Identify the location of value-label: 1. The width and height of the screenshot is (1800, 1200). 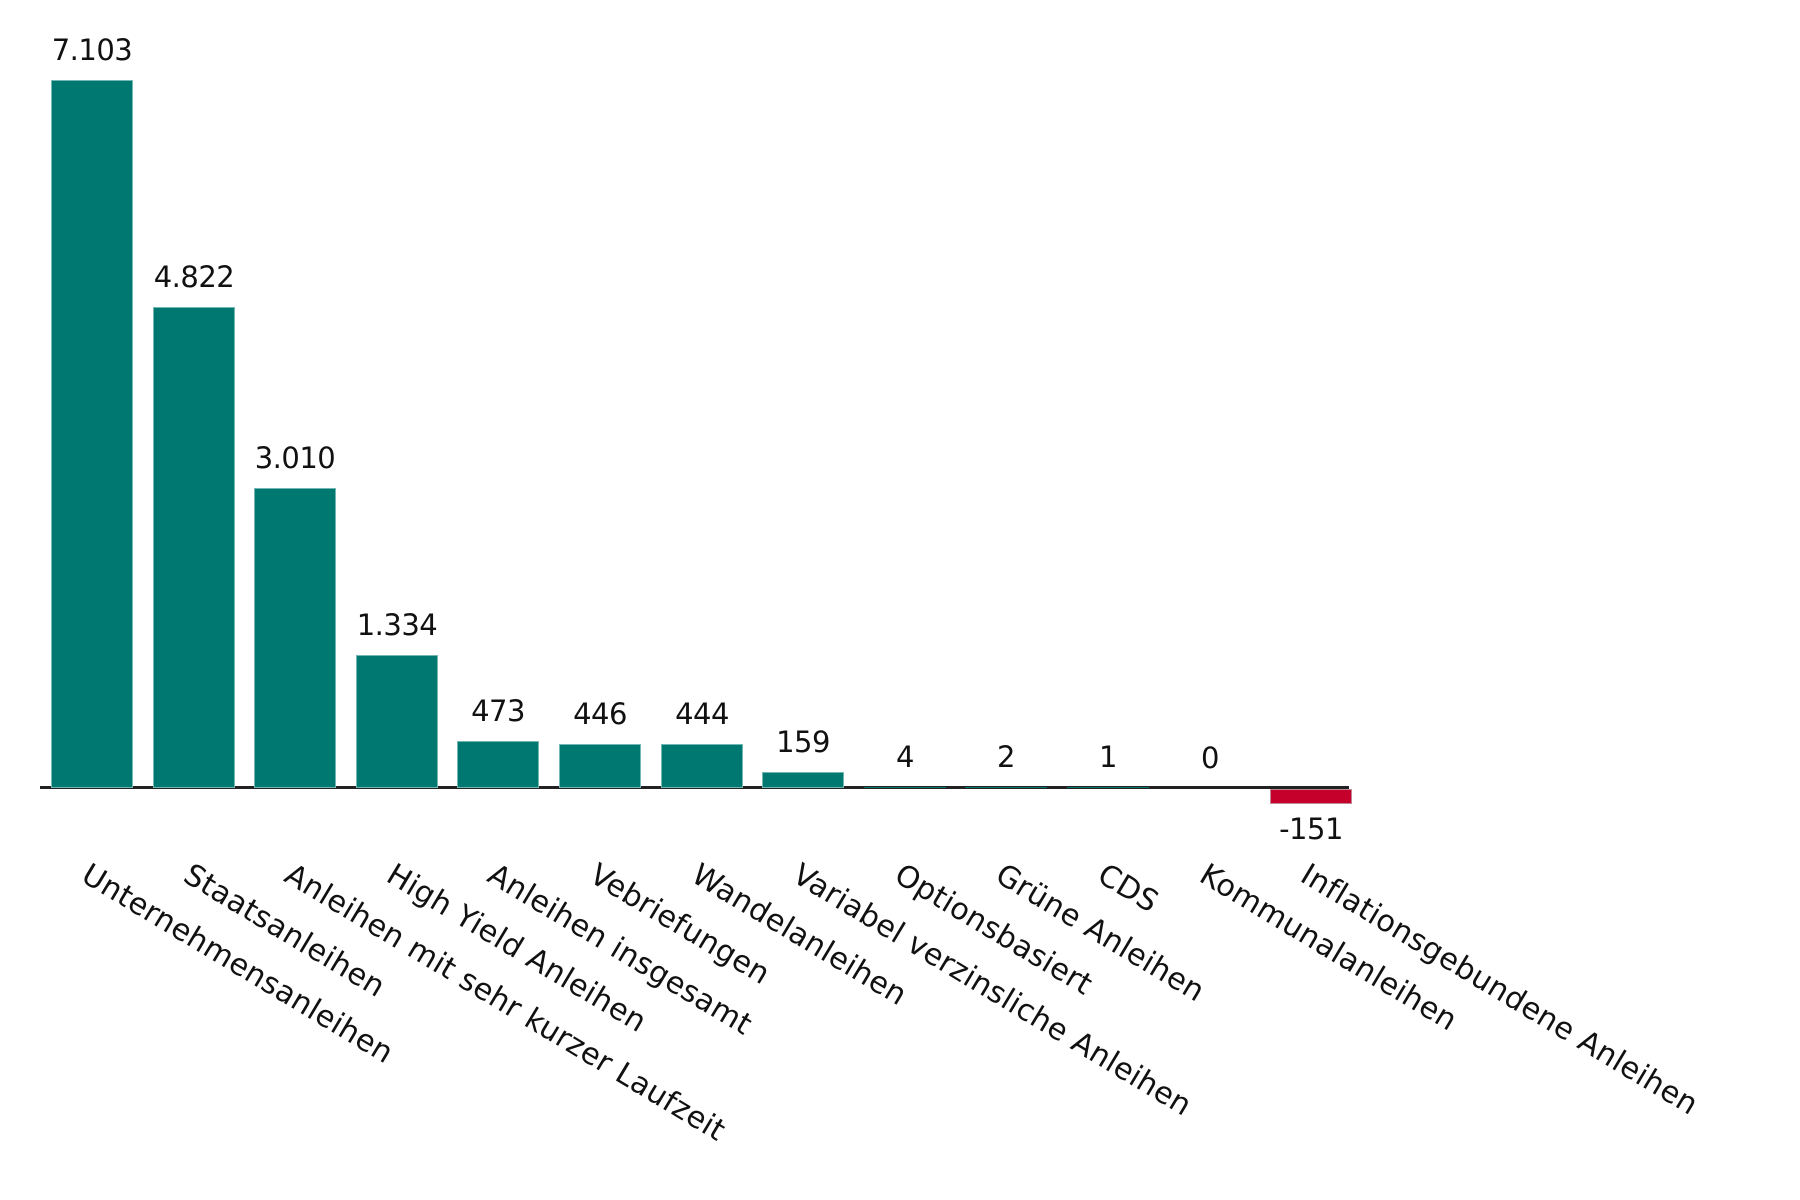
(1108, 757).